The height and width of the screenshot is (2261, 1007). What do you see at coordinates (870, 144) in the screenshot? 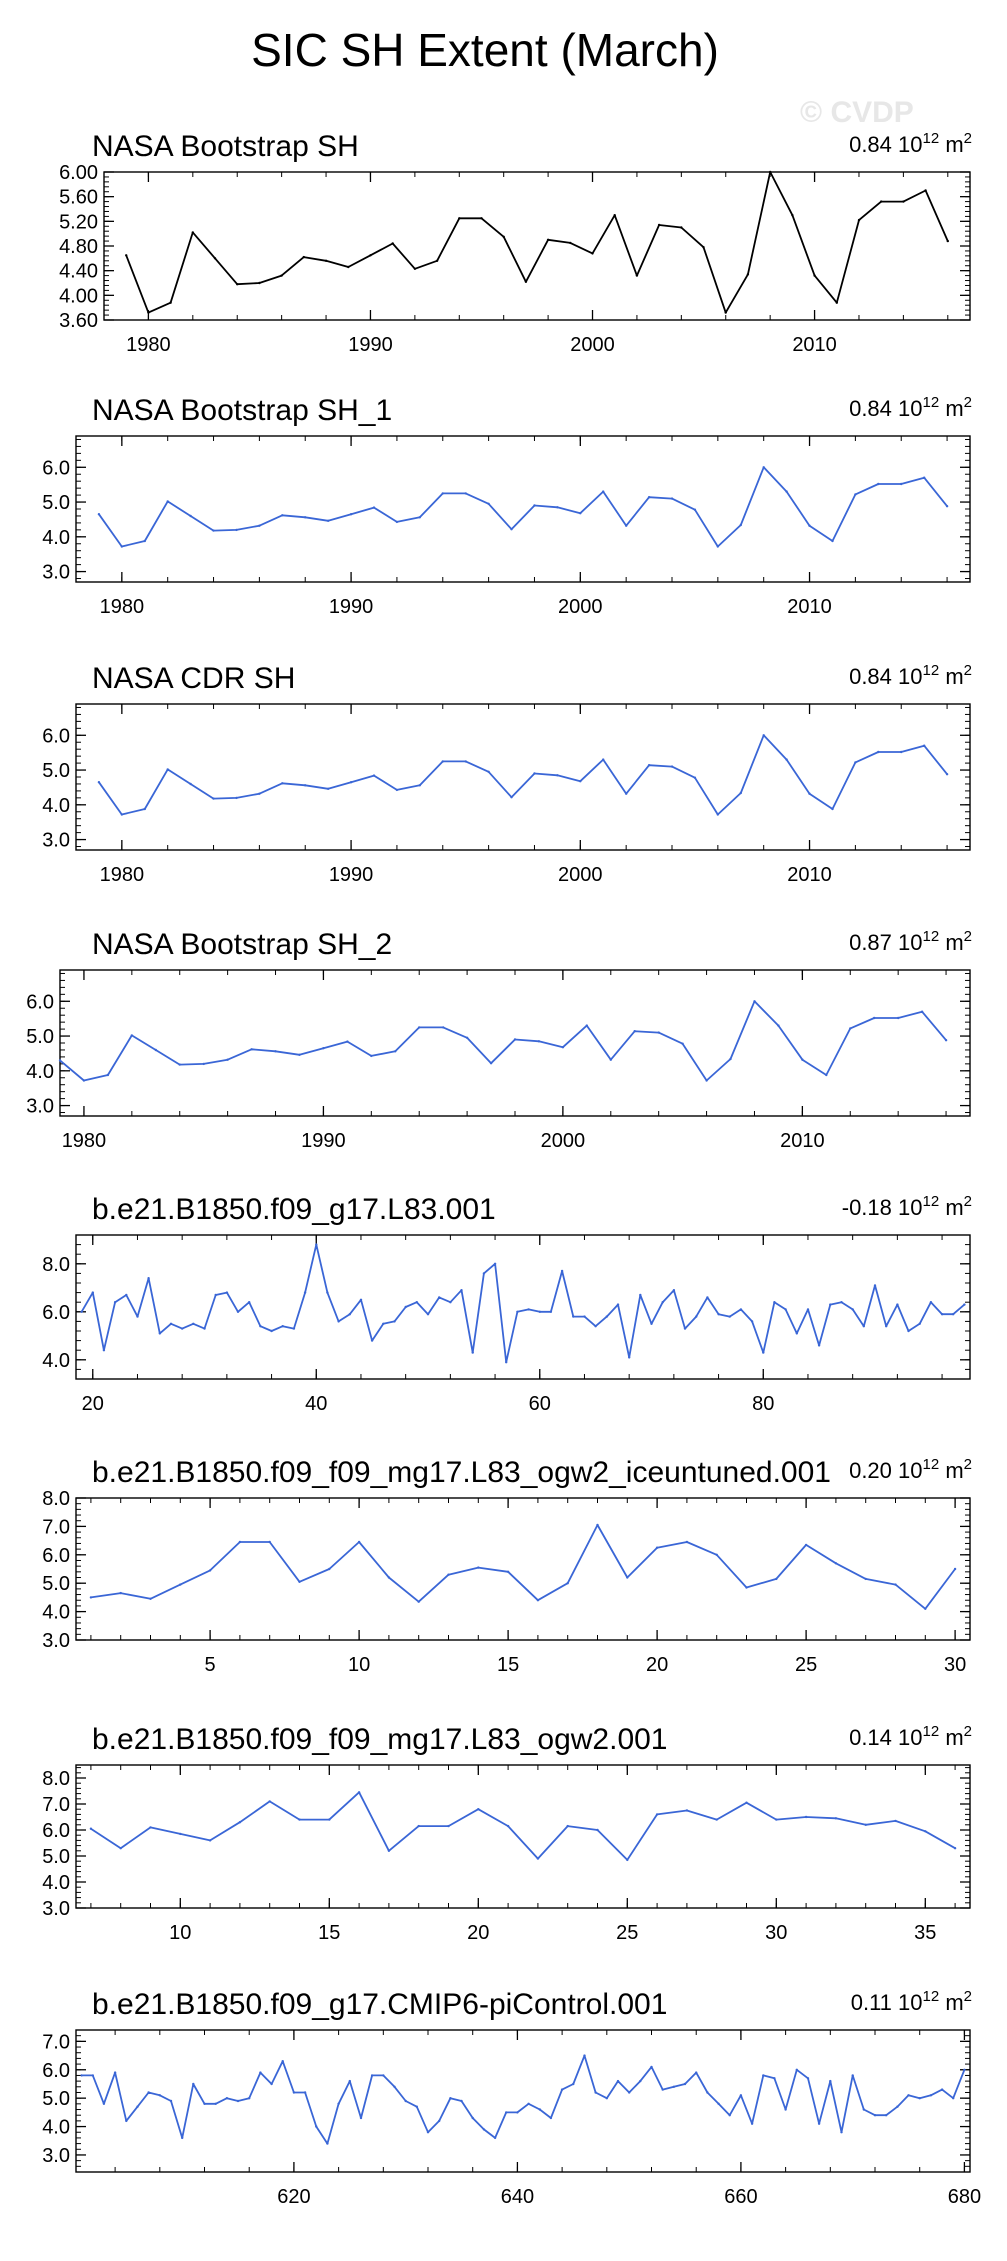
I see `stat-stat-value: 0.84` at bounding box center [870, 144].